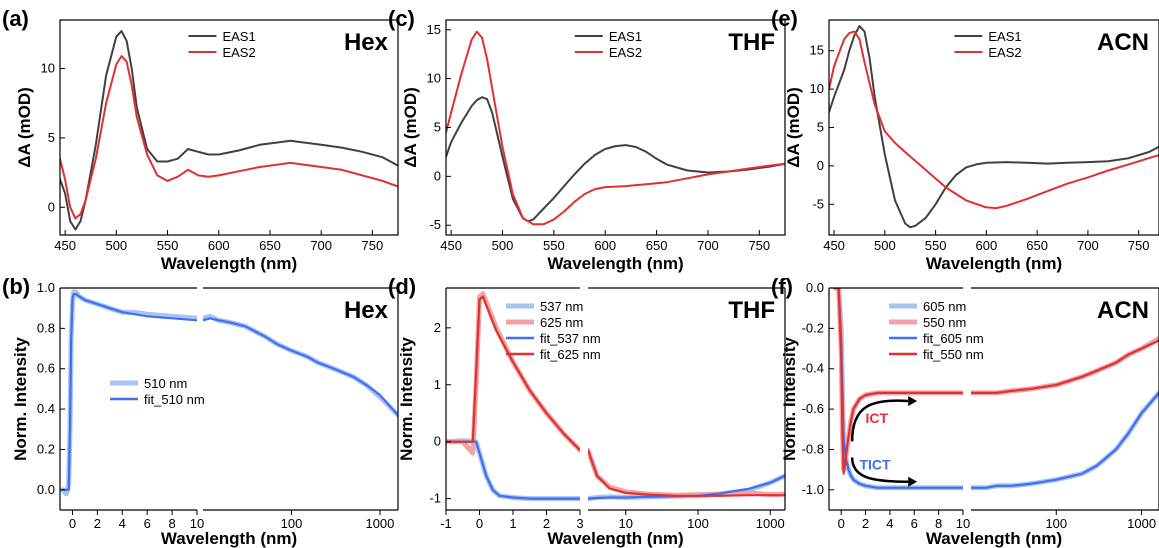  I want to click on legend-label: EAS1, so click(625, 36).